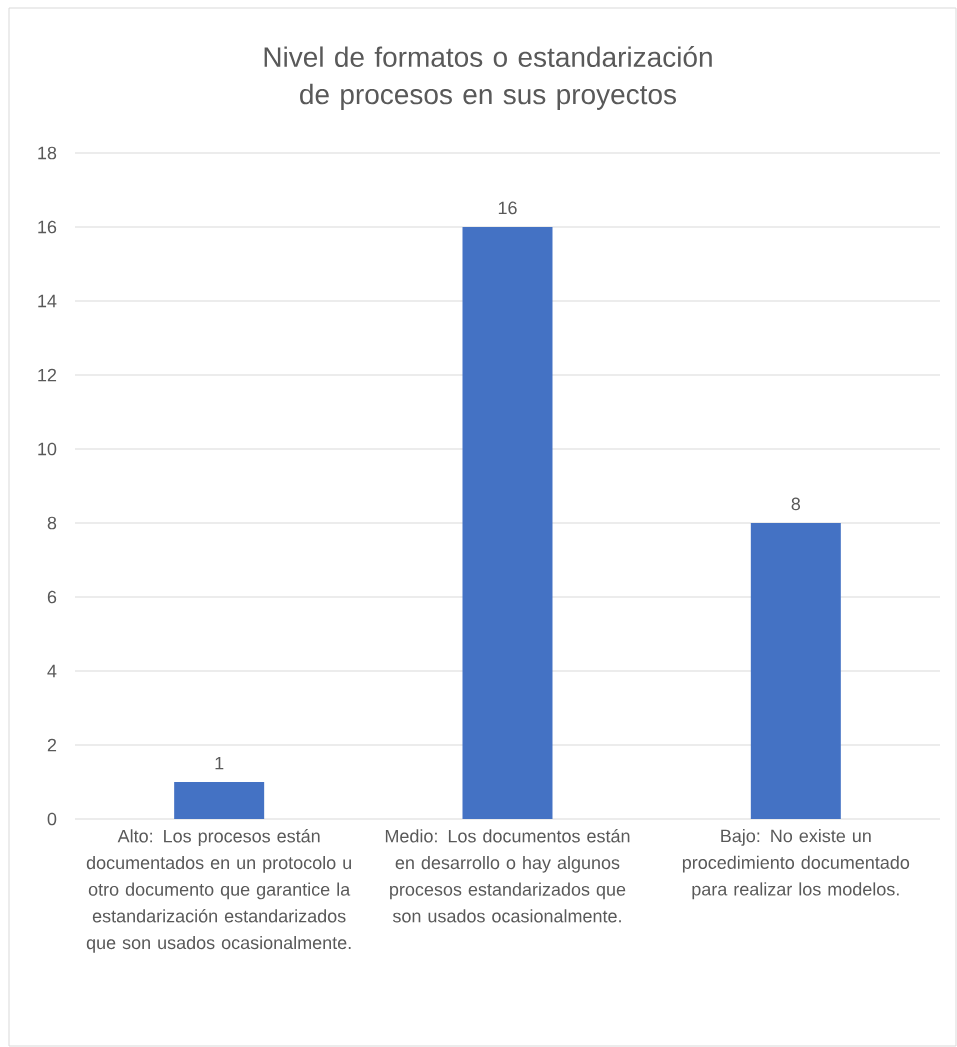 This screenshot has height=1047, width=957. Describe the element at coordinates (47, 449) in the screenshot. I see `y-tick-label: 10` at that location.